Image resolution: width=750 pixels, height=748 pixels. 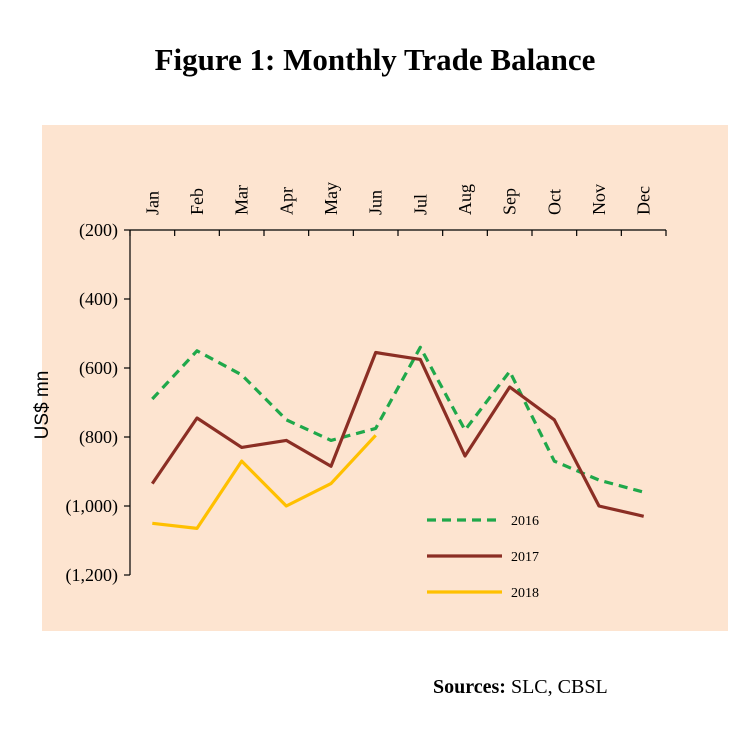 I want to click on sources-label: Sources:, so click(x=469, y=687).